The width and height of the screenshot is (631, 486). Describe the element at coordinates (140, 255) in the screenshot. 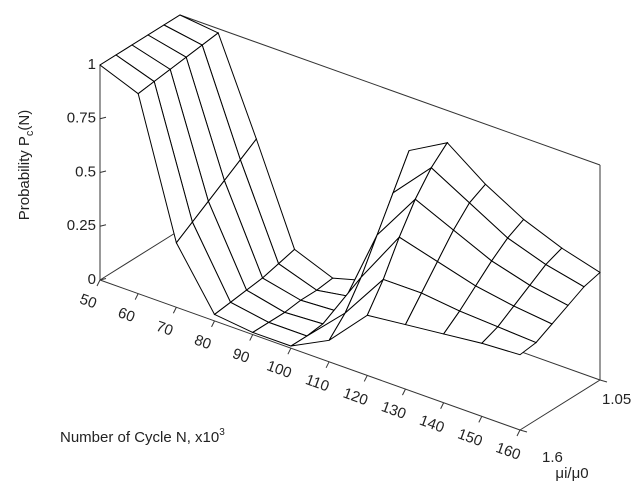

I see `box-edge` at that location.